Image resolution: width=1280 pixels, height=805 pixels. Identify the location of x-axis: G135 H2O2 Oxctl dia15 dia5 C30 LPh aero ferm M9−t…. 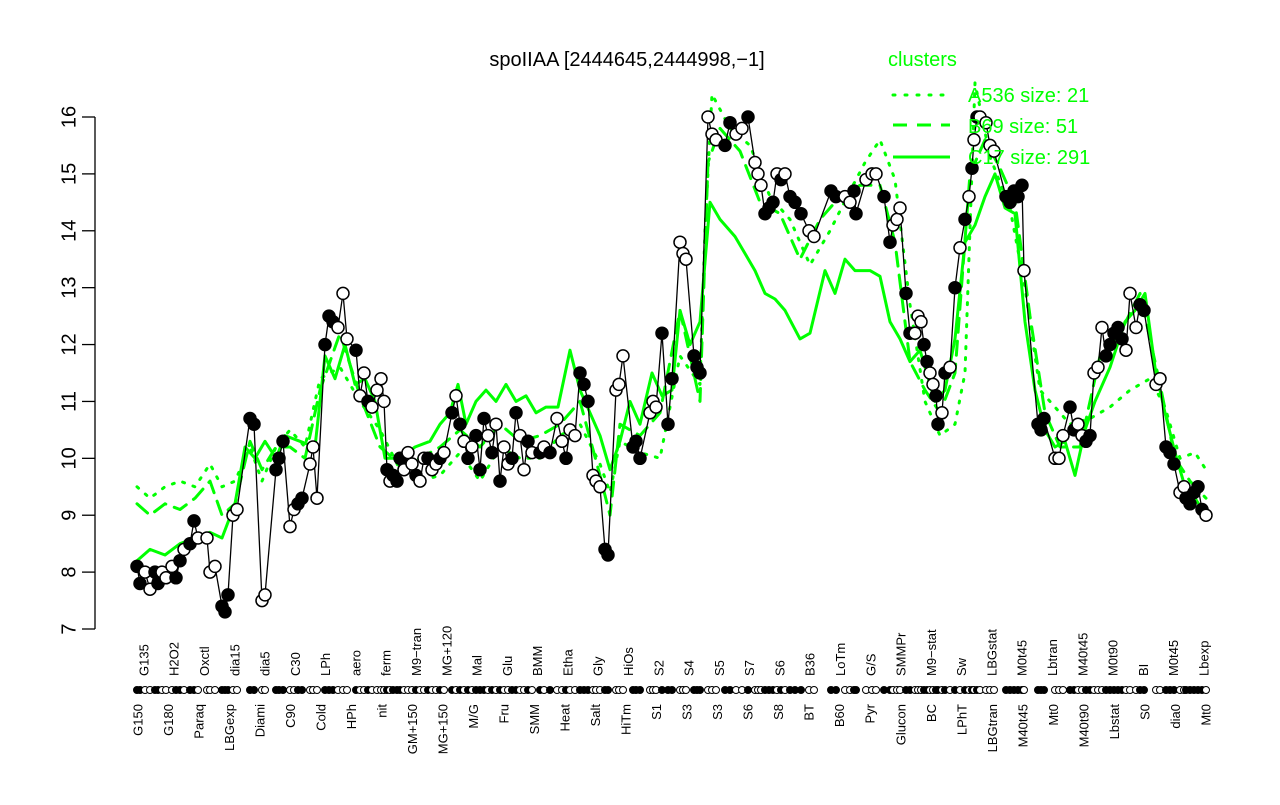
(671, 690).